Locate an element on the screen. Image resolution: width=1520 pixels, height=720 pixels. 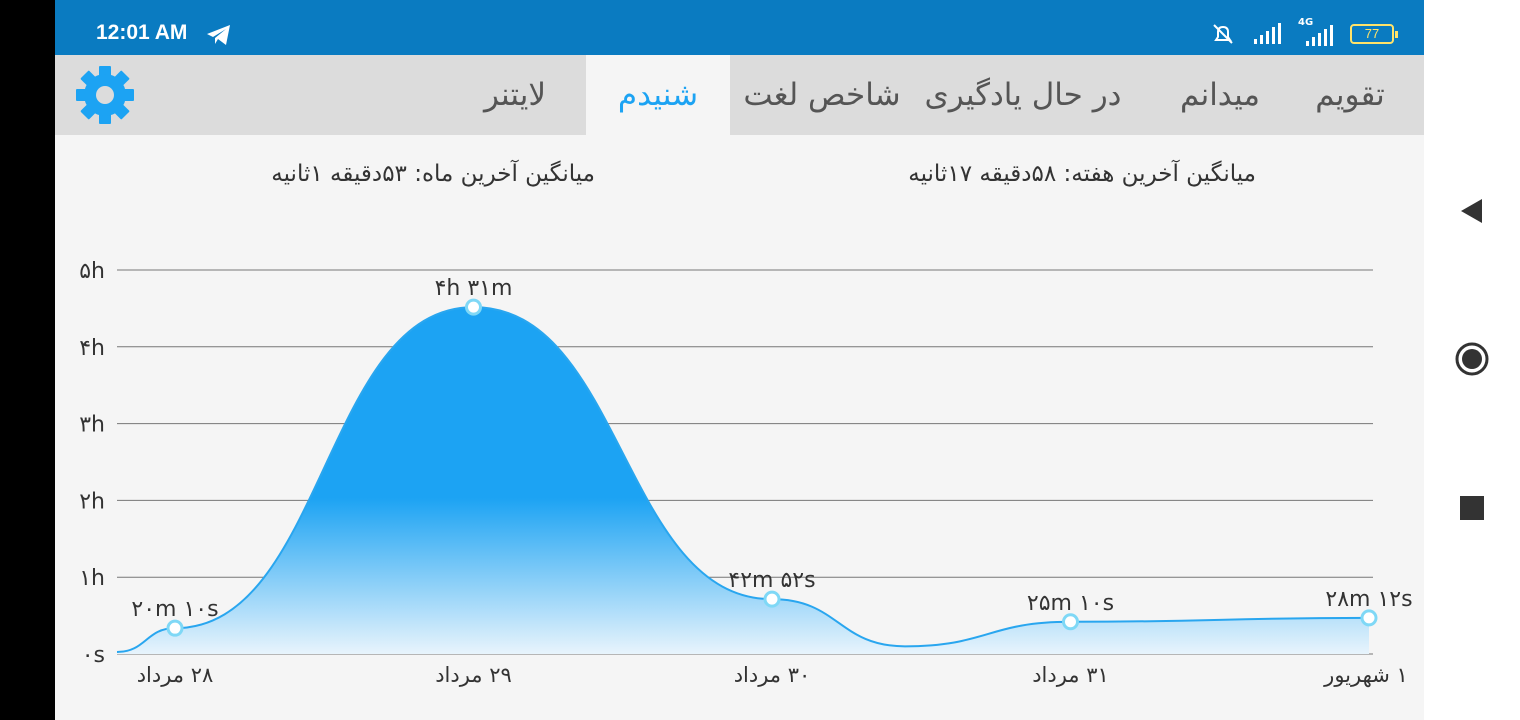
tab-heard: شنیدم is located at coordinates (658, 95).